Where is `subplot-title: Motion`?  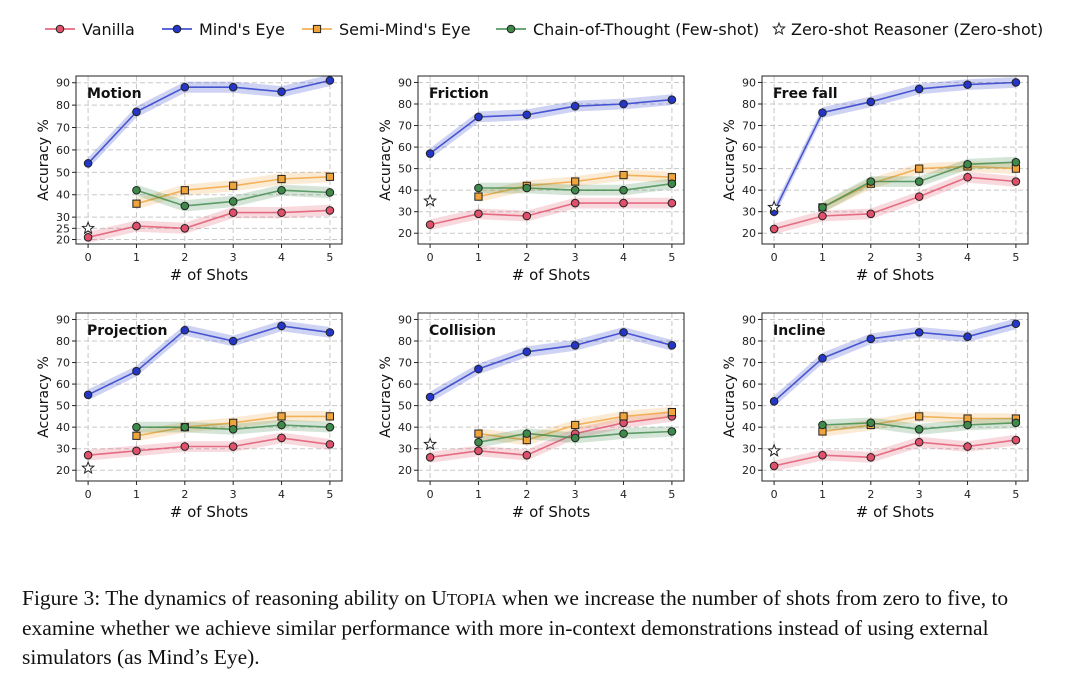
subplot-title: Motion is located at coordinates (114, 94).